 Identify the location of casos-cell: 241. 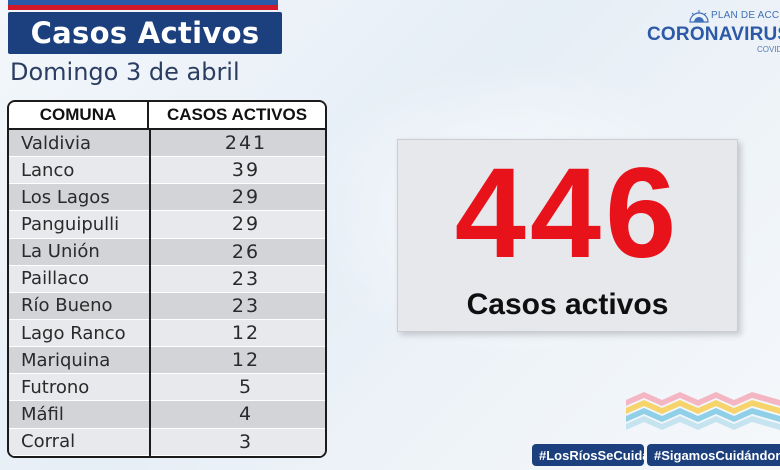
(246, 143).